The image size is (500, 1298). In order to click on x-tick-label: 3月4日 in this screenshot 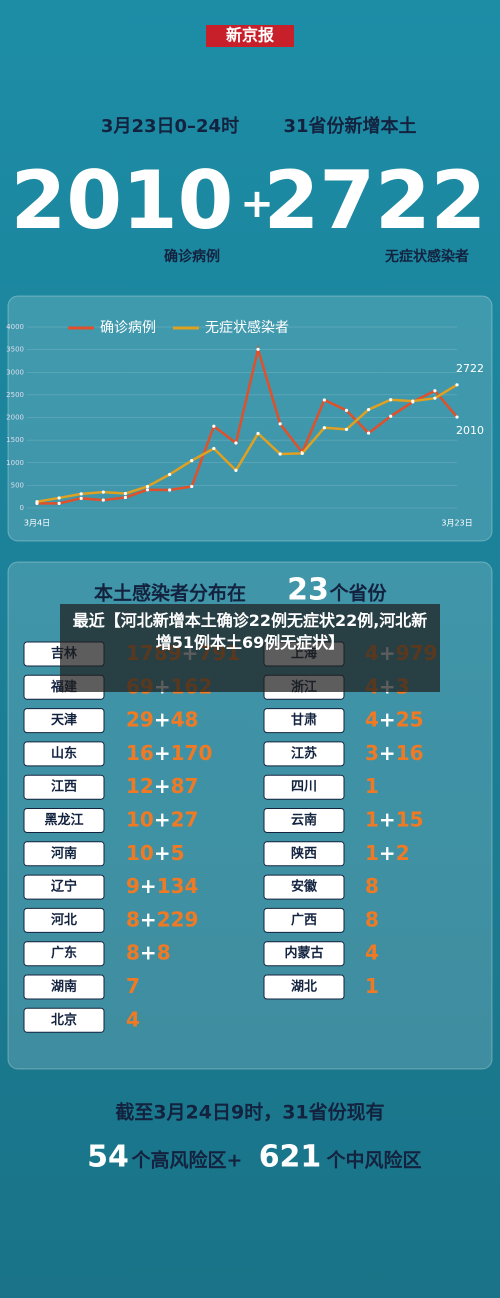, I will do `click(37, 523)`.